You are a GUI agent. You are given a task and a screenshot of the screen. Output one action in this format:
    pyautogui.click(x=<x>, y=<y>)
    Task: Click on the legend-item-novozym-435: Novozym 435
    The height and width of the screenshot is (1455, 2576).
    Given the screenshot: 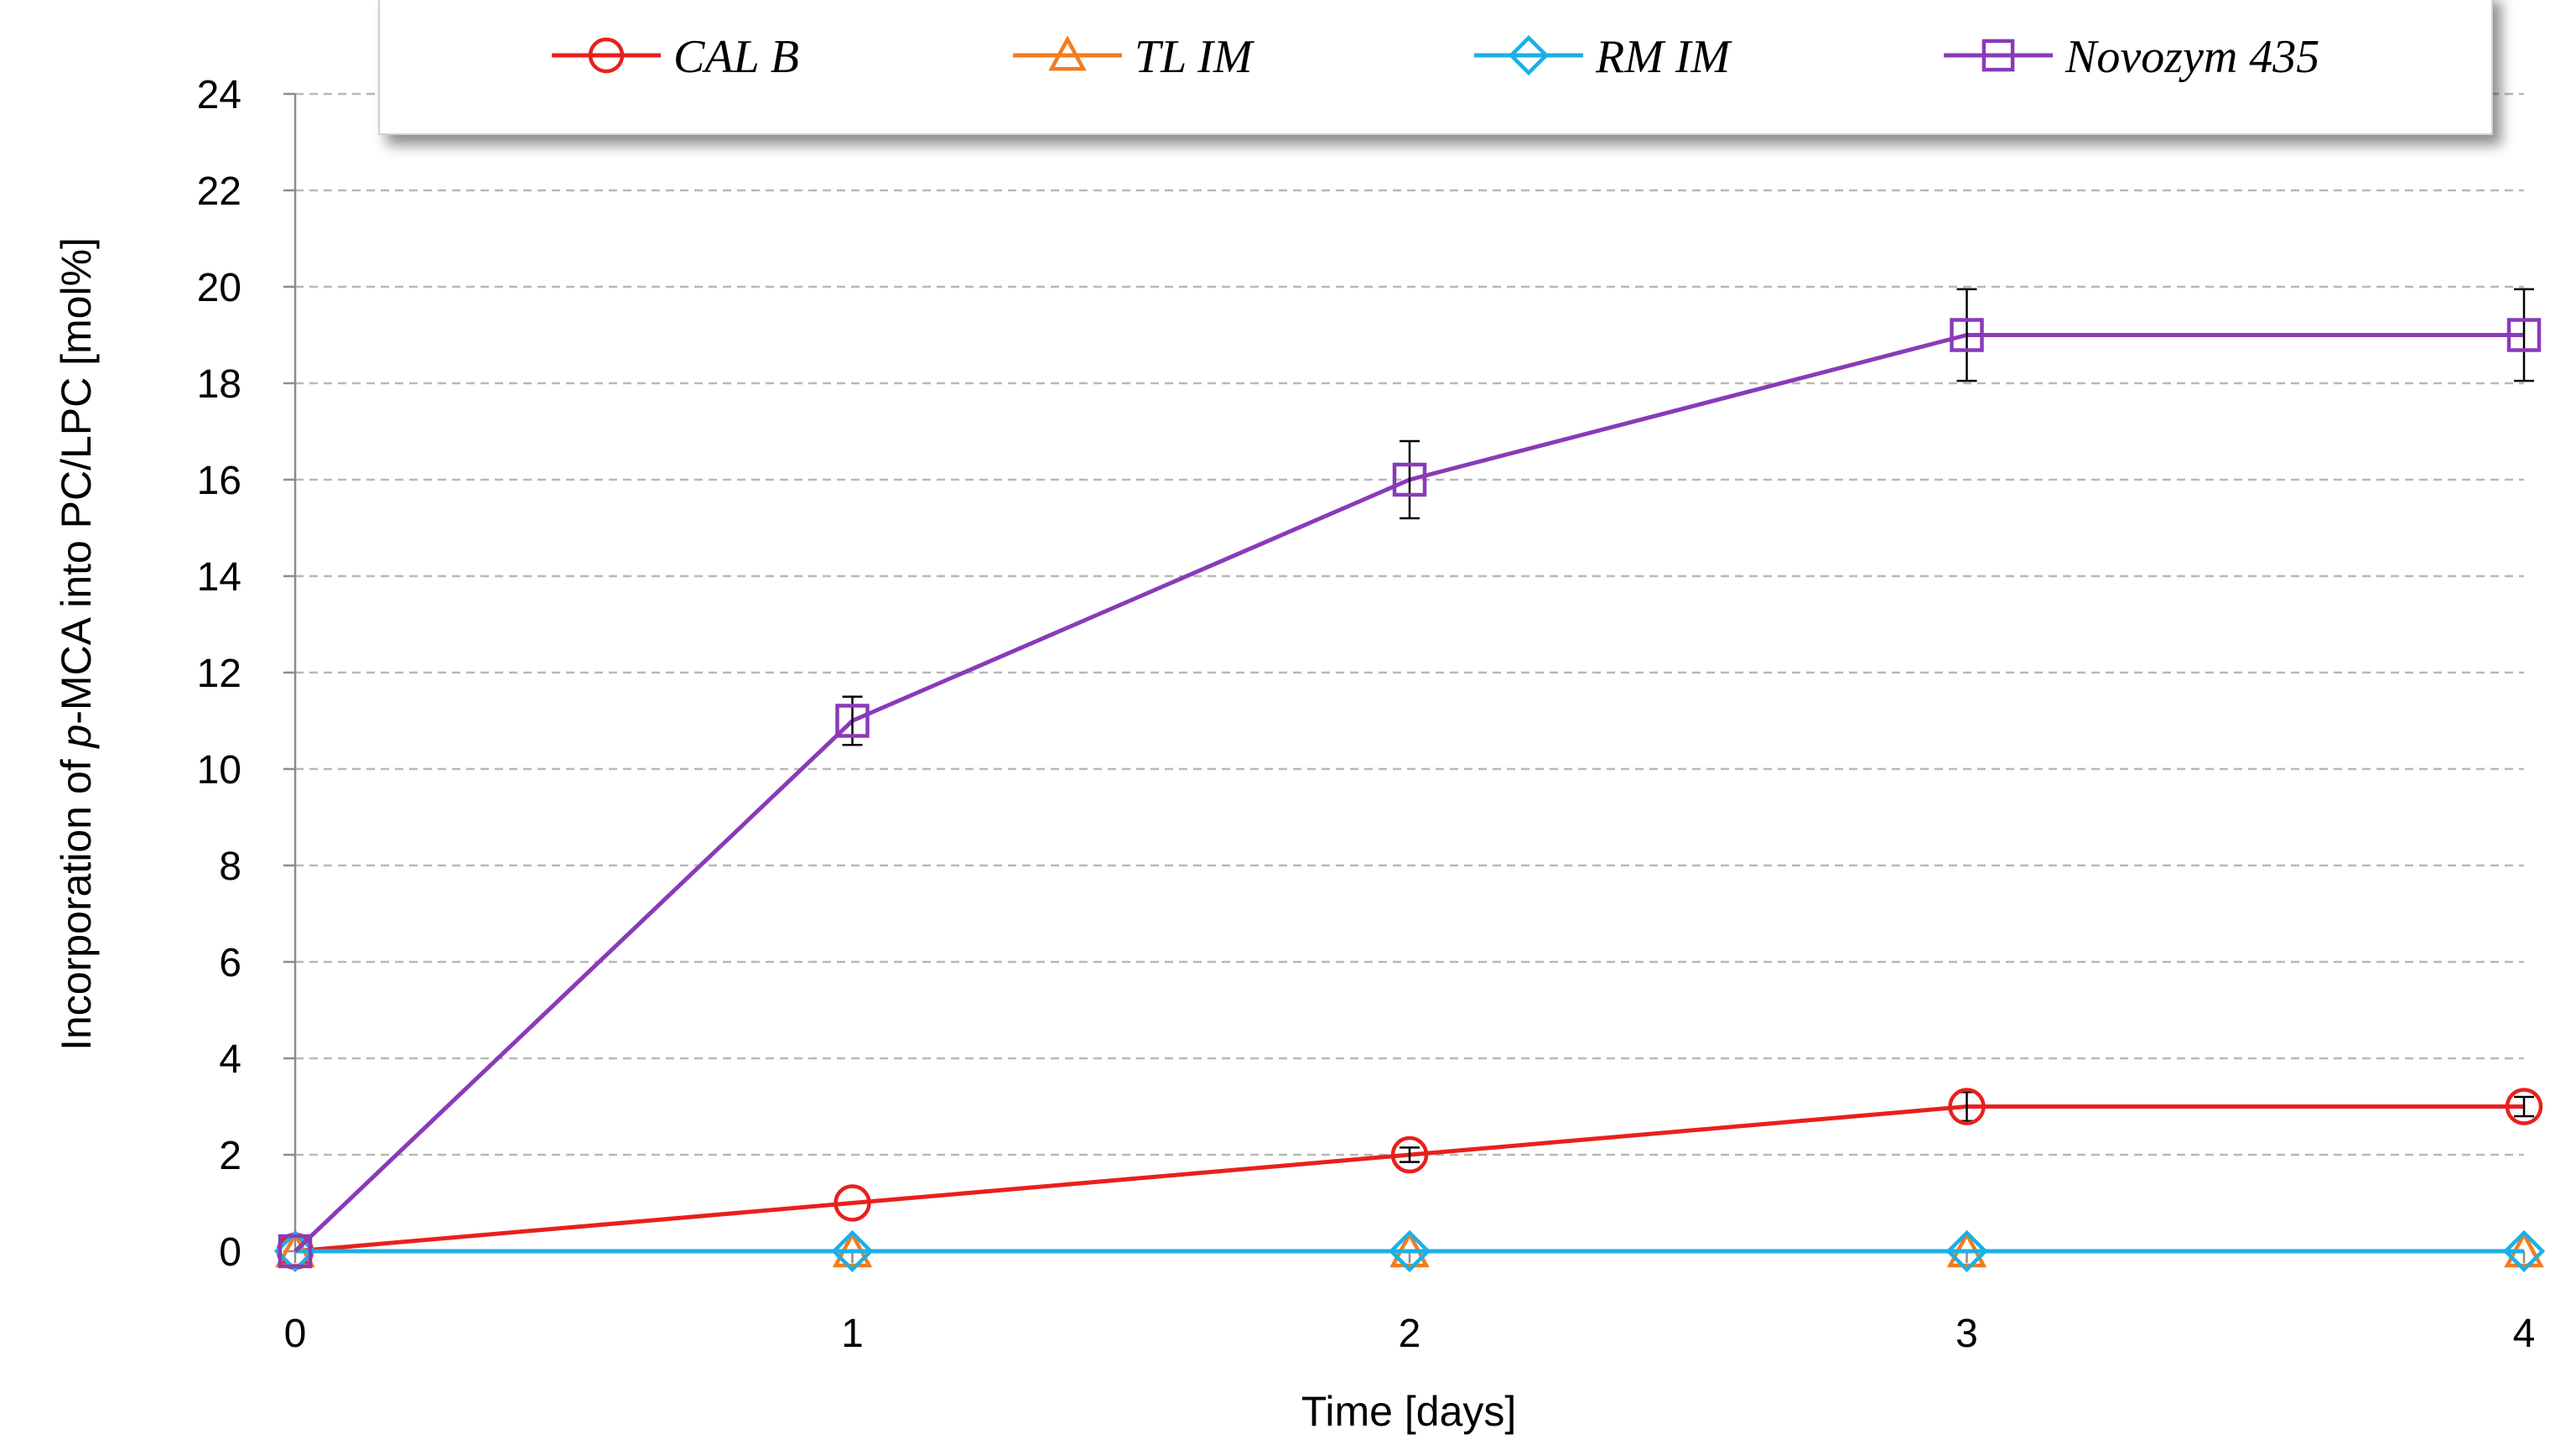 What is the action you would take?
    pyautogui.click(x=2131, y=57)
    